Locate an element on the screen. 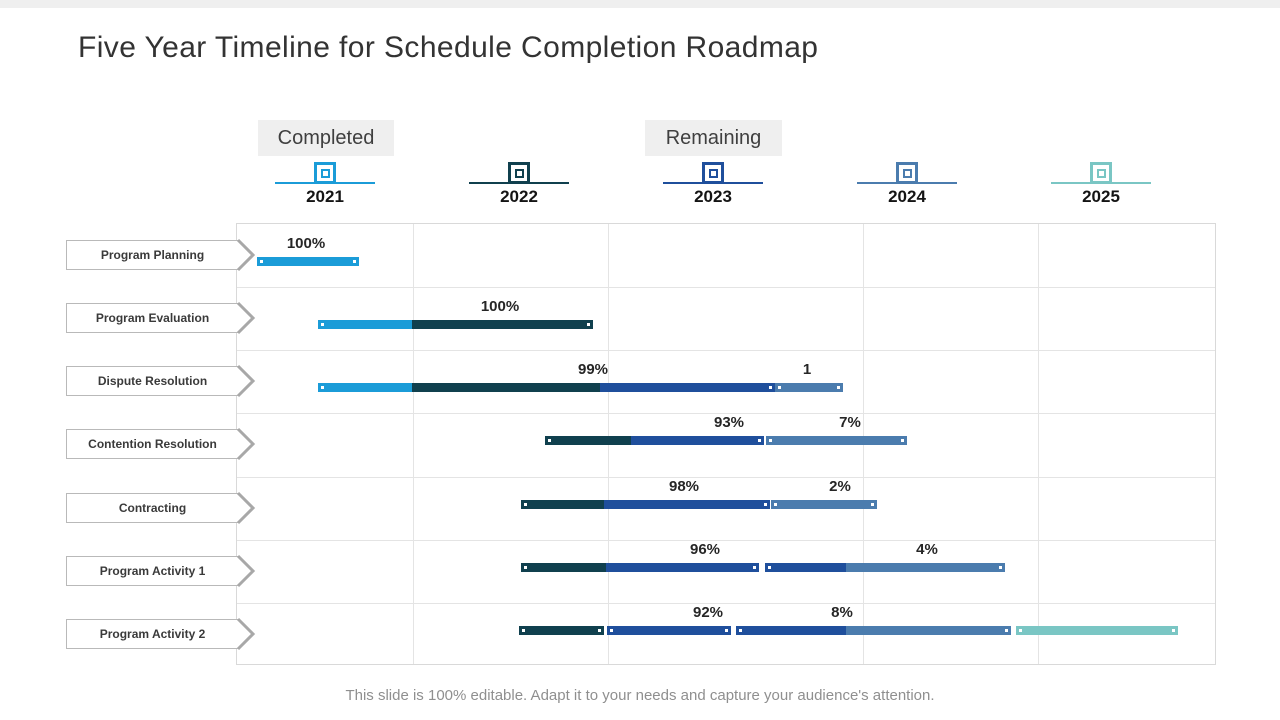 This screenshot has width=1280, height=720. task-label: Contracting is located at coordinates (152, 508).